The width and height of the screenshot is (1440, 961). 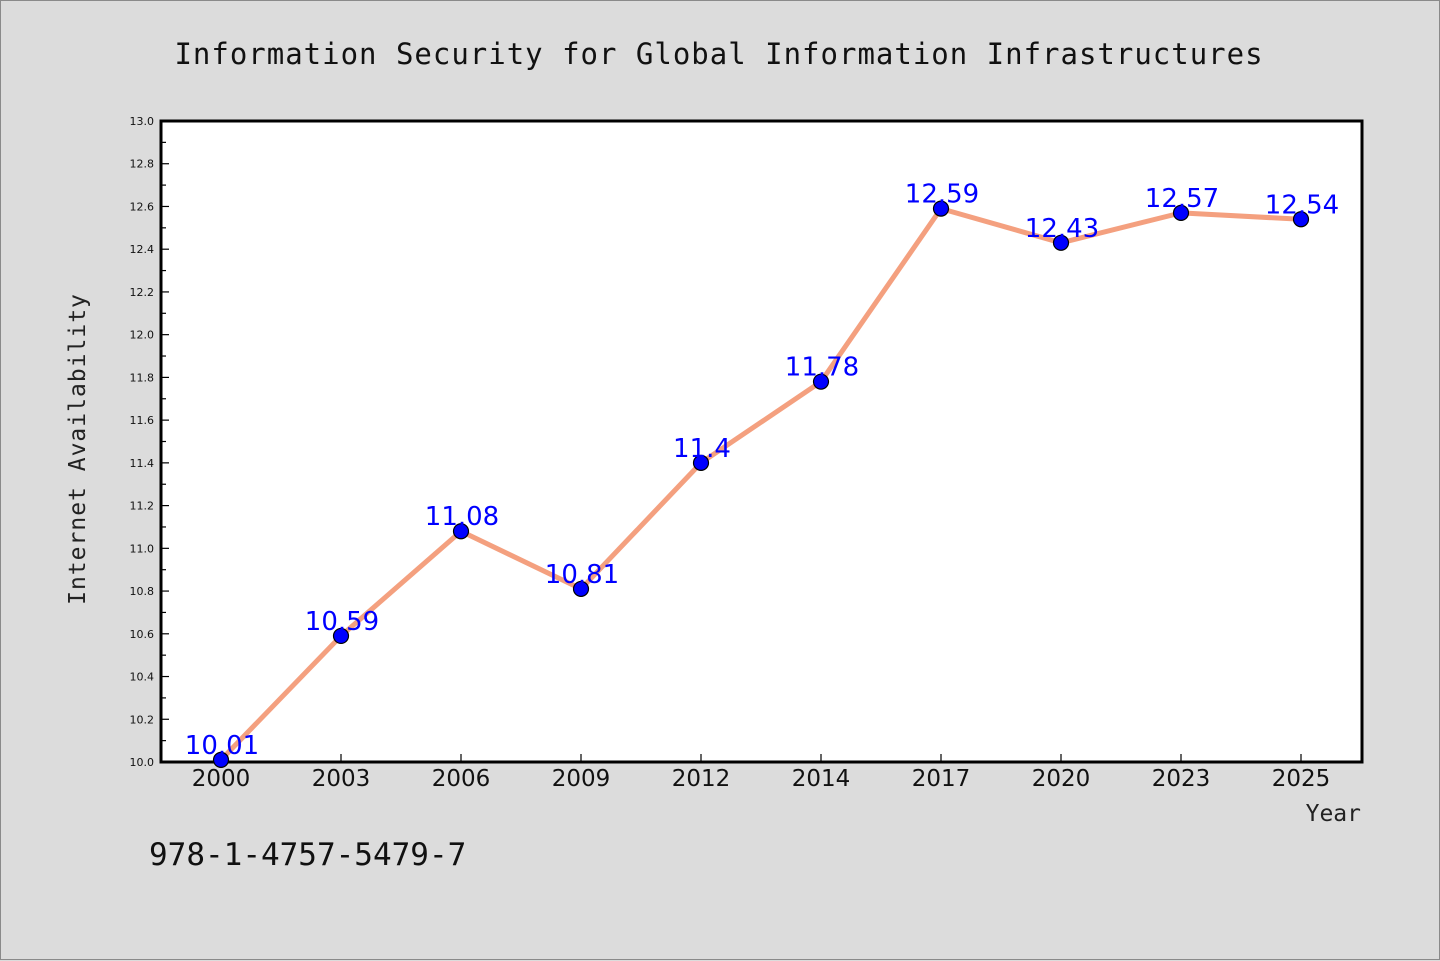 What do you see at coordinates (1301, 779) in the screenshot?
I see `x-tick-label: 2025` at bounding box center [1301, 779].